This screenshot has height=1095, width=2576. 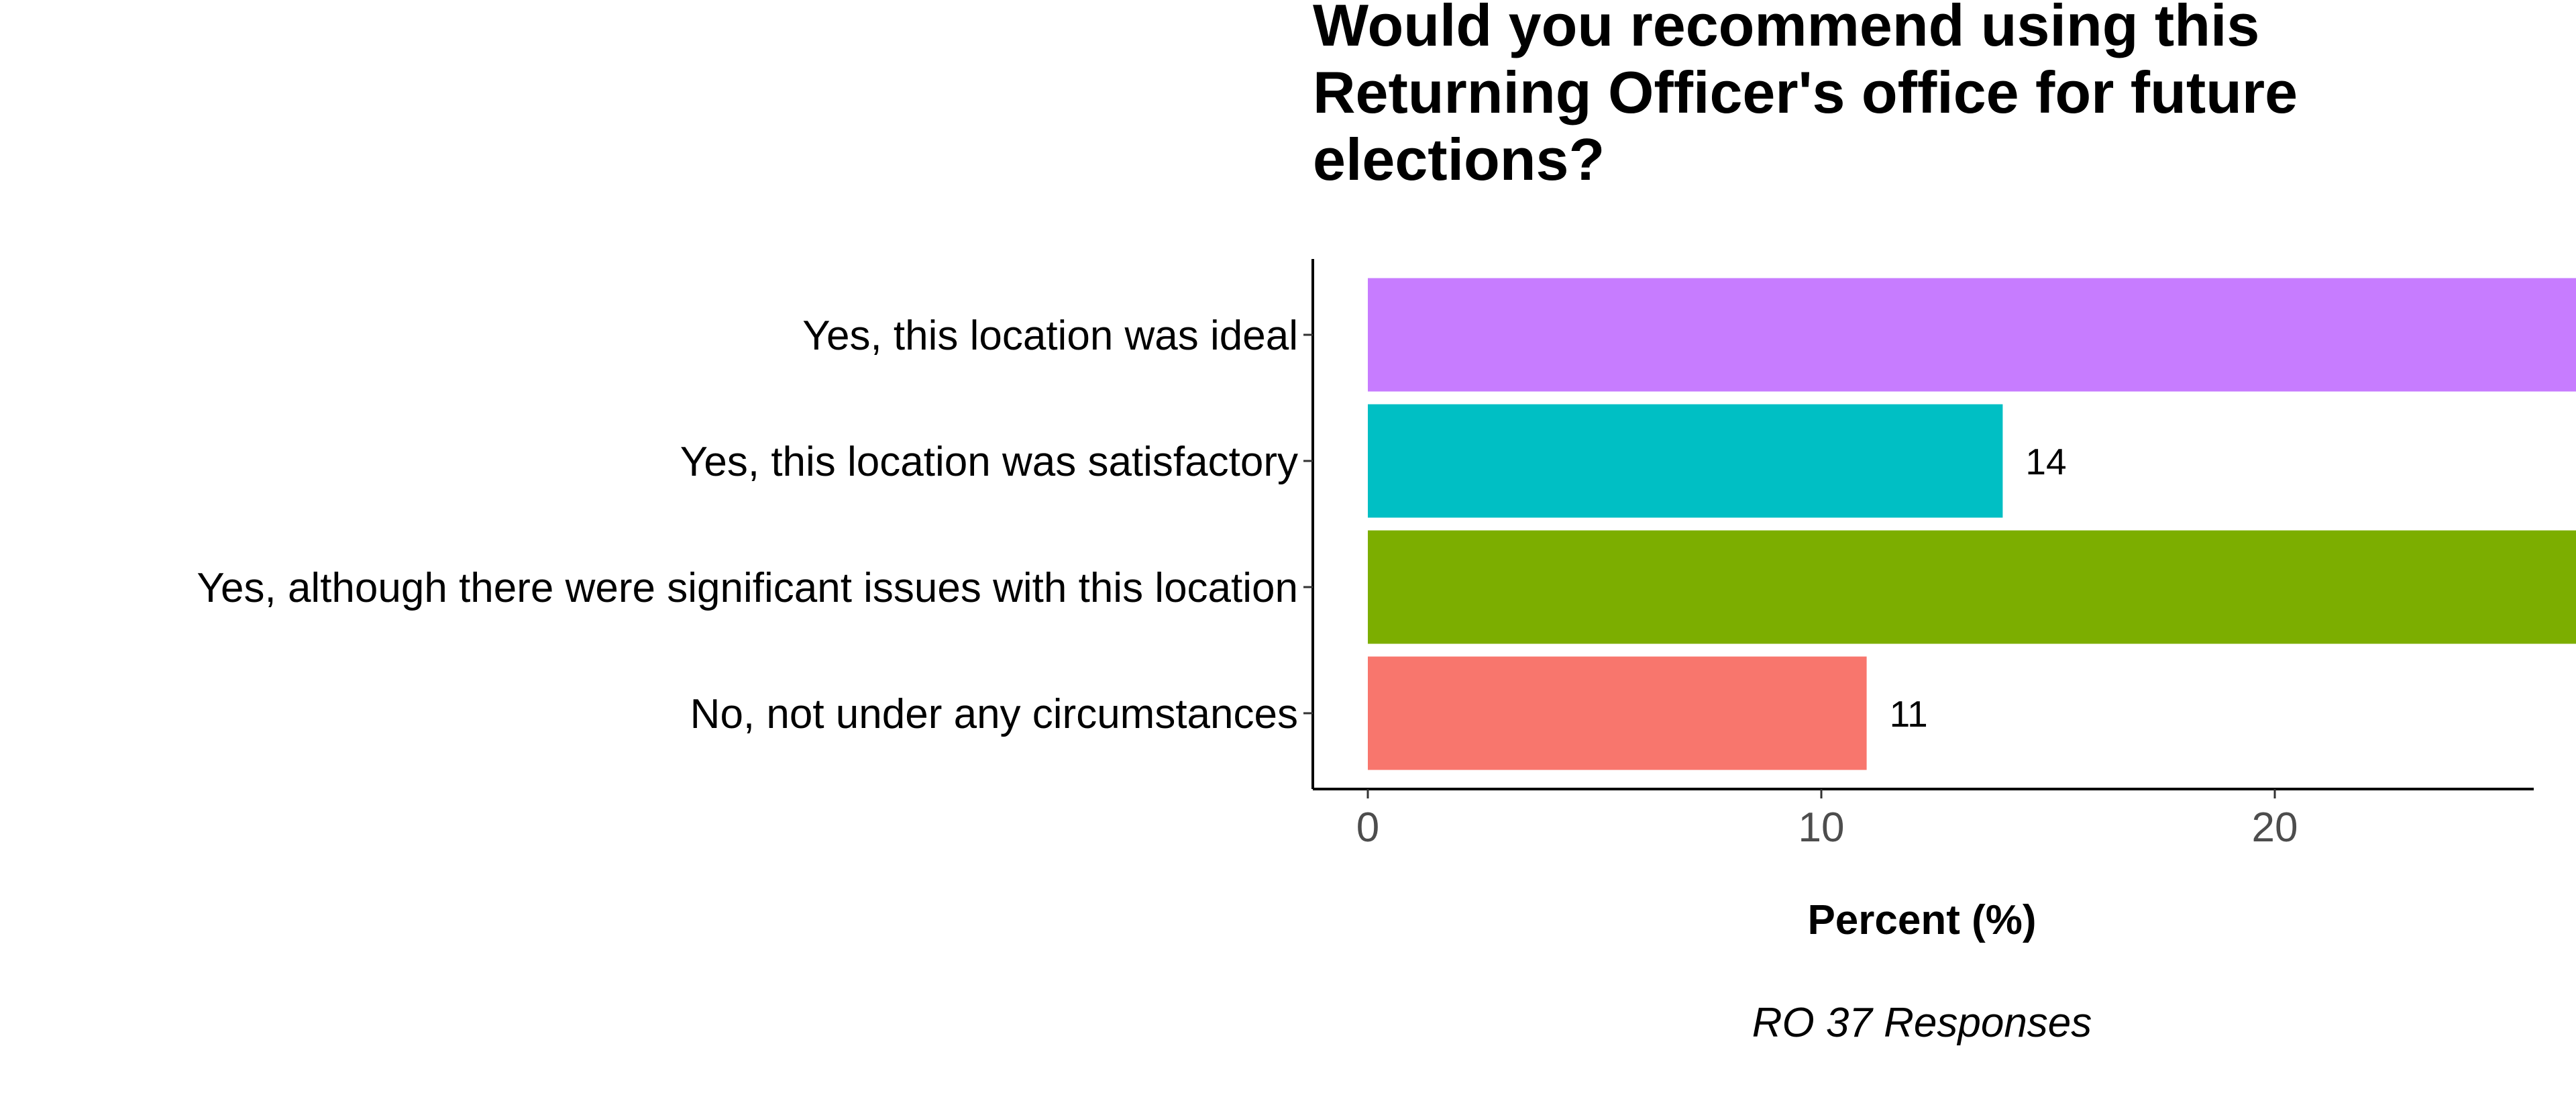 What do you see at coordinates (1921, 920) in the screenshot?
I see `x-axis-title: Percent (%)` at bounding box center [1921, 920].